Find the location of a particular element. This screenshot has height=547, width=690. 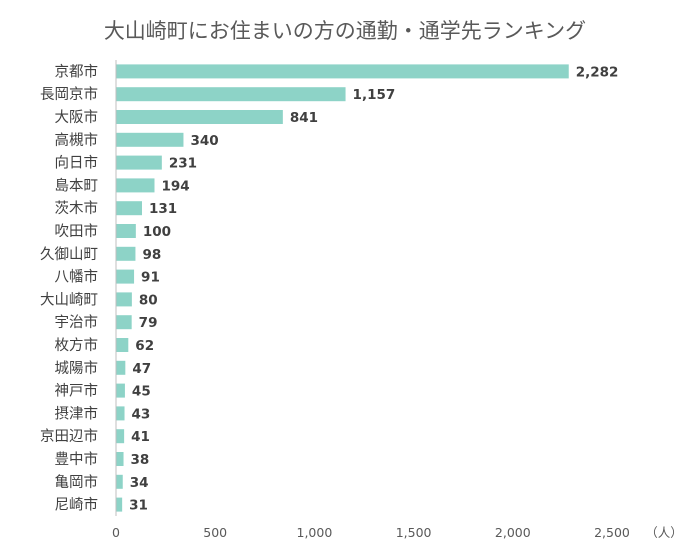

value-label: 194 is located at coordinates (175, 186).